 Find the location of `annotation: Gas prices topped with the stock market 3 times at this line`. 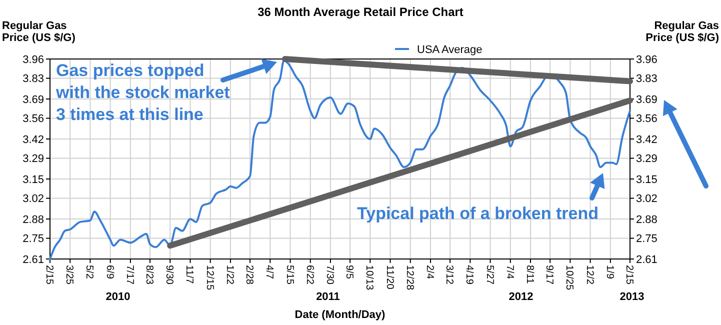

annotation: Gas prices topped with the stock market 3 times at this line is located at coordinates (142, 92).